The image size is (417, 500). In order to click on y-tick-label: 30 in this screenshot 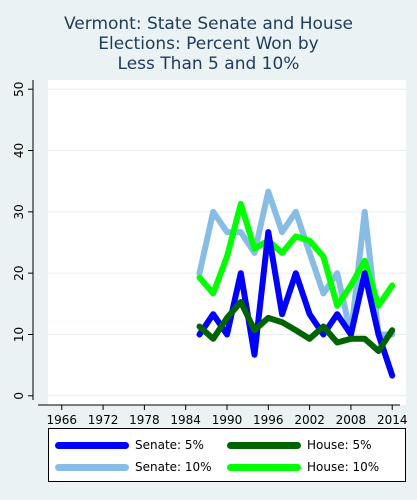, I will do `click(19, 211)`.